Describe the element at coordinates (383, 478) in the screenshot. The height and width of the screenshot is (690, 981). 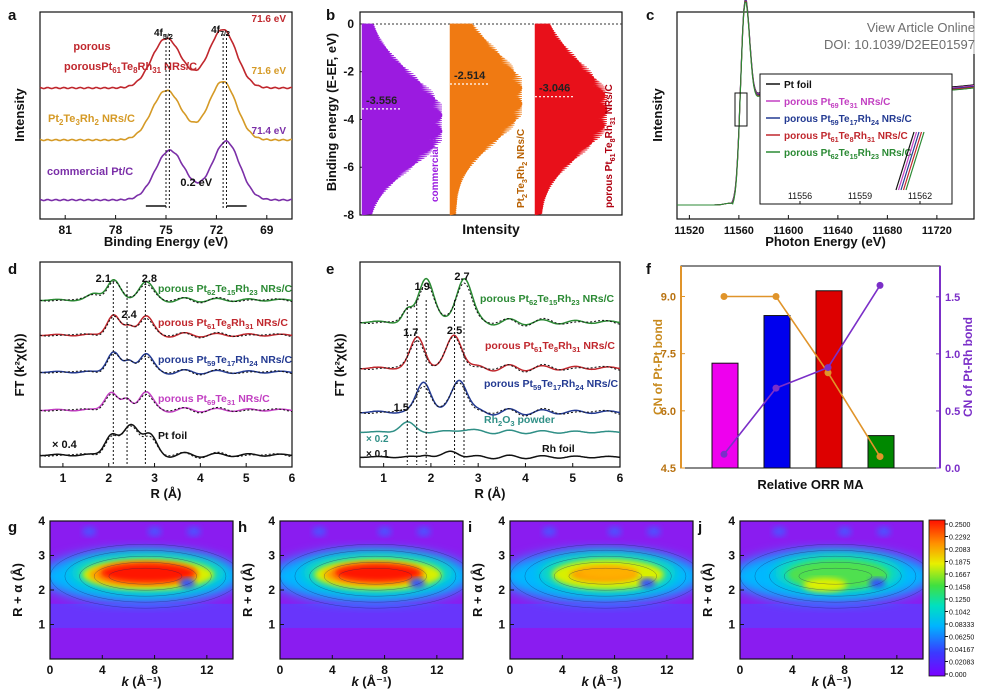
I see `x-tick-label: 1` at that location.